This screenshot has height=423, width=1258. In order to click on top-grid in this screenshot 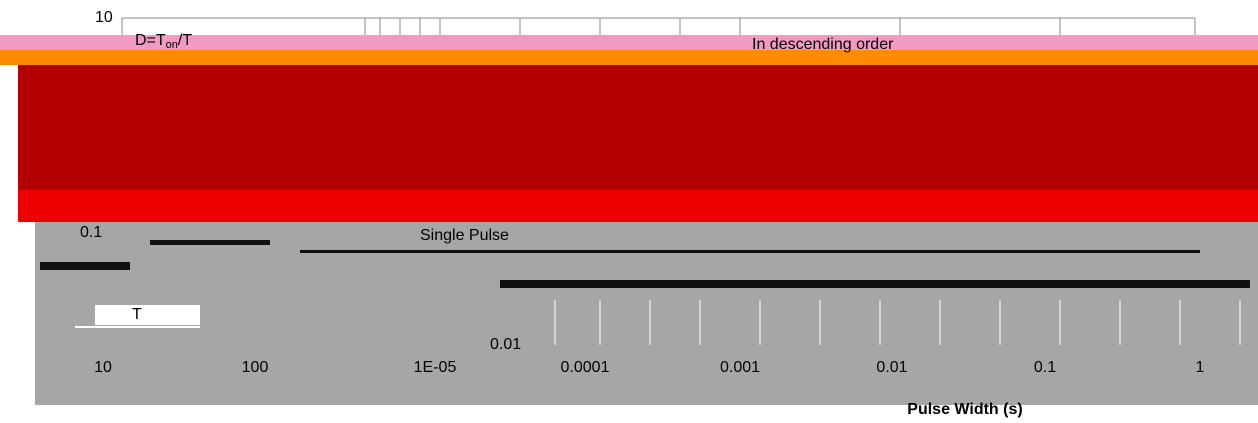, I will do `click(658, 26)`.